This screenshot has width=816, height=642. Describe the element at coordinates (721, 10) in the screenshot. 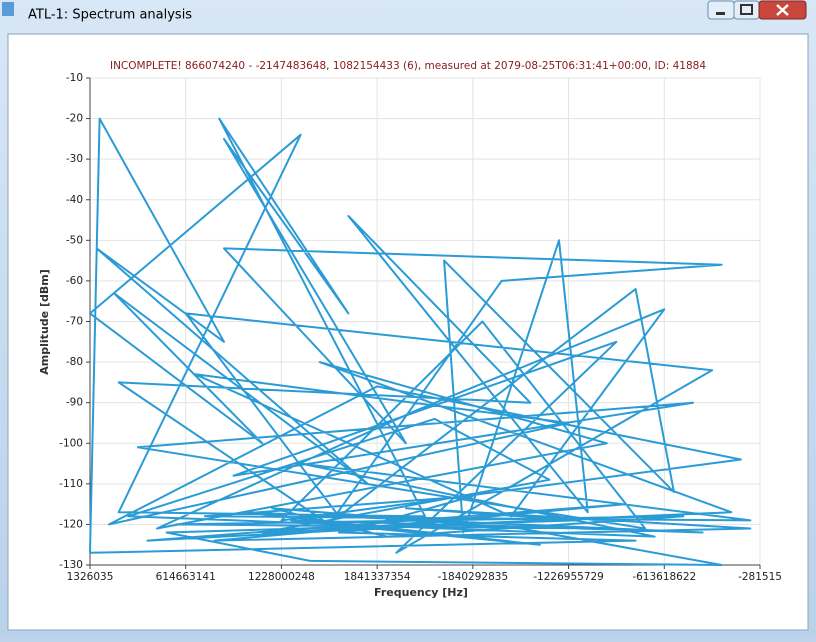

I see `minimize-button` at that location.